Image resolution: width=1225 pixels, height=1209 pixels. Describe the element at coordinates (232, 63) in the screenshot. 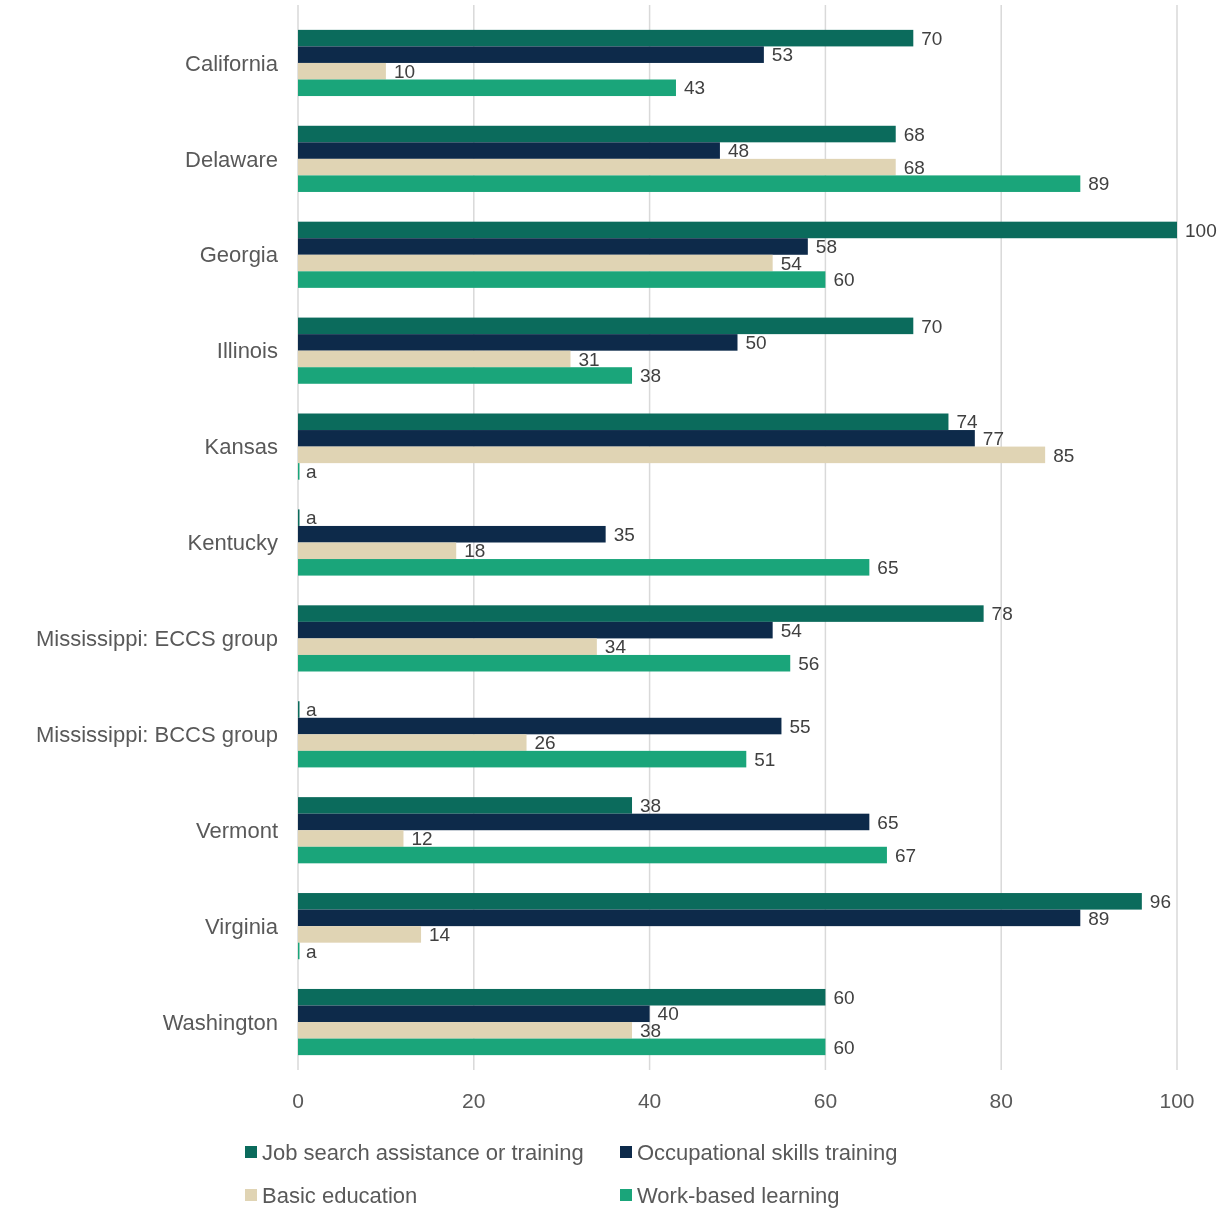

I see `y-tick-label: California` at that location.